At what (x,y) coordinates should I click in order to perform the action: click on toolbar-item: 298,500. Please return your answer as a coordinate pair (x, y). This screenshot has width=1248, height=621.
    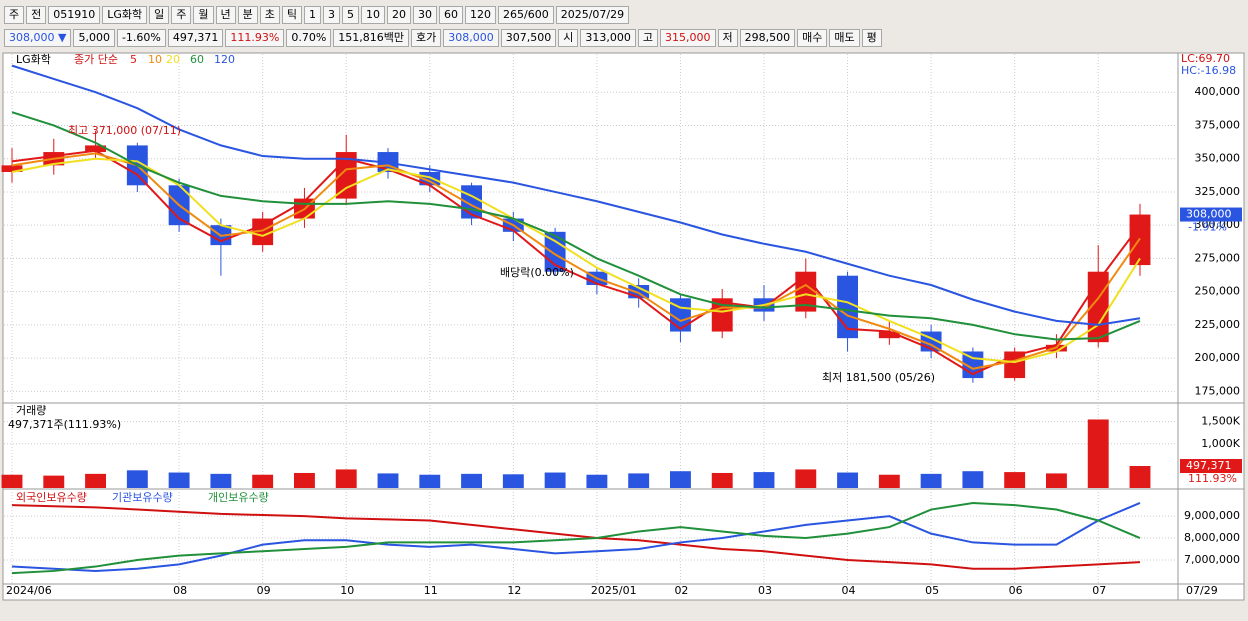
    Looking at the image, I should click on (767, 38).